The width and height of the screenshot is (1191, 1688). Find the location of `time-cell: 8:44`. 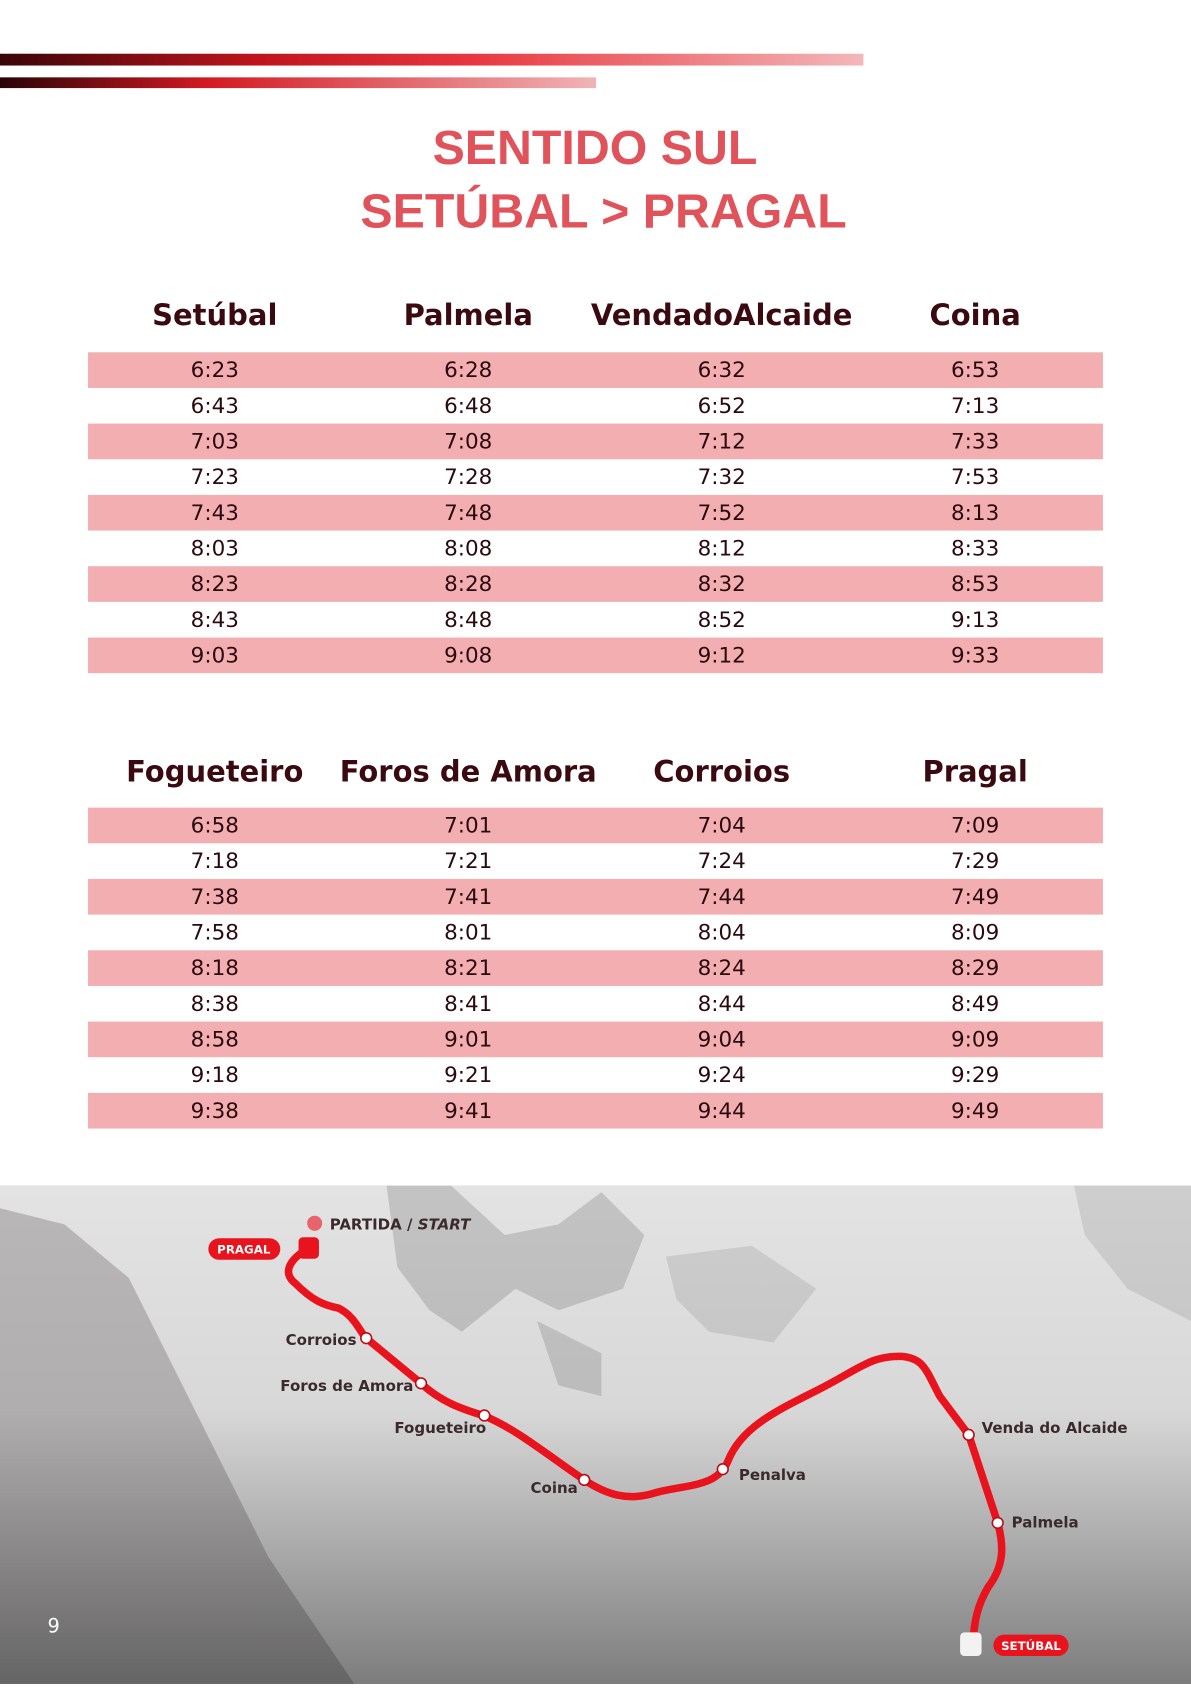

time-cell: 8:44 is located at coordinates (722, 1004).